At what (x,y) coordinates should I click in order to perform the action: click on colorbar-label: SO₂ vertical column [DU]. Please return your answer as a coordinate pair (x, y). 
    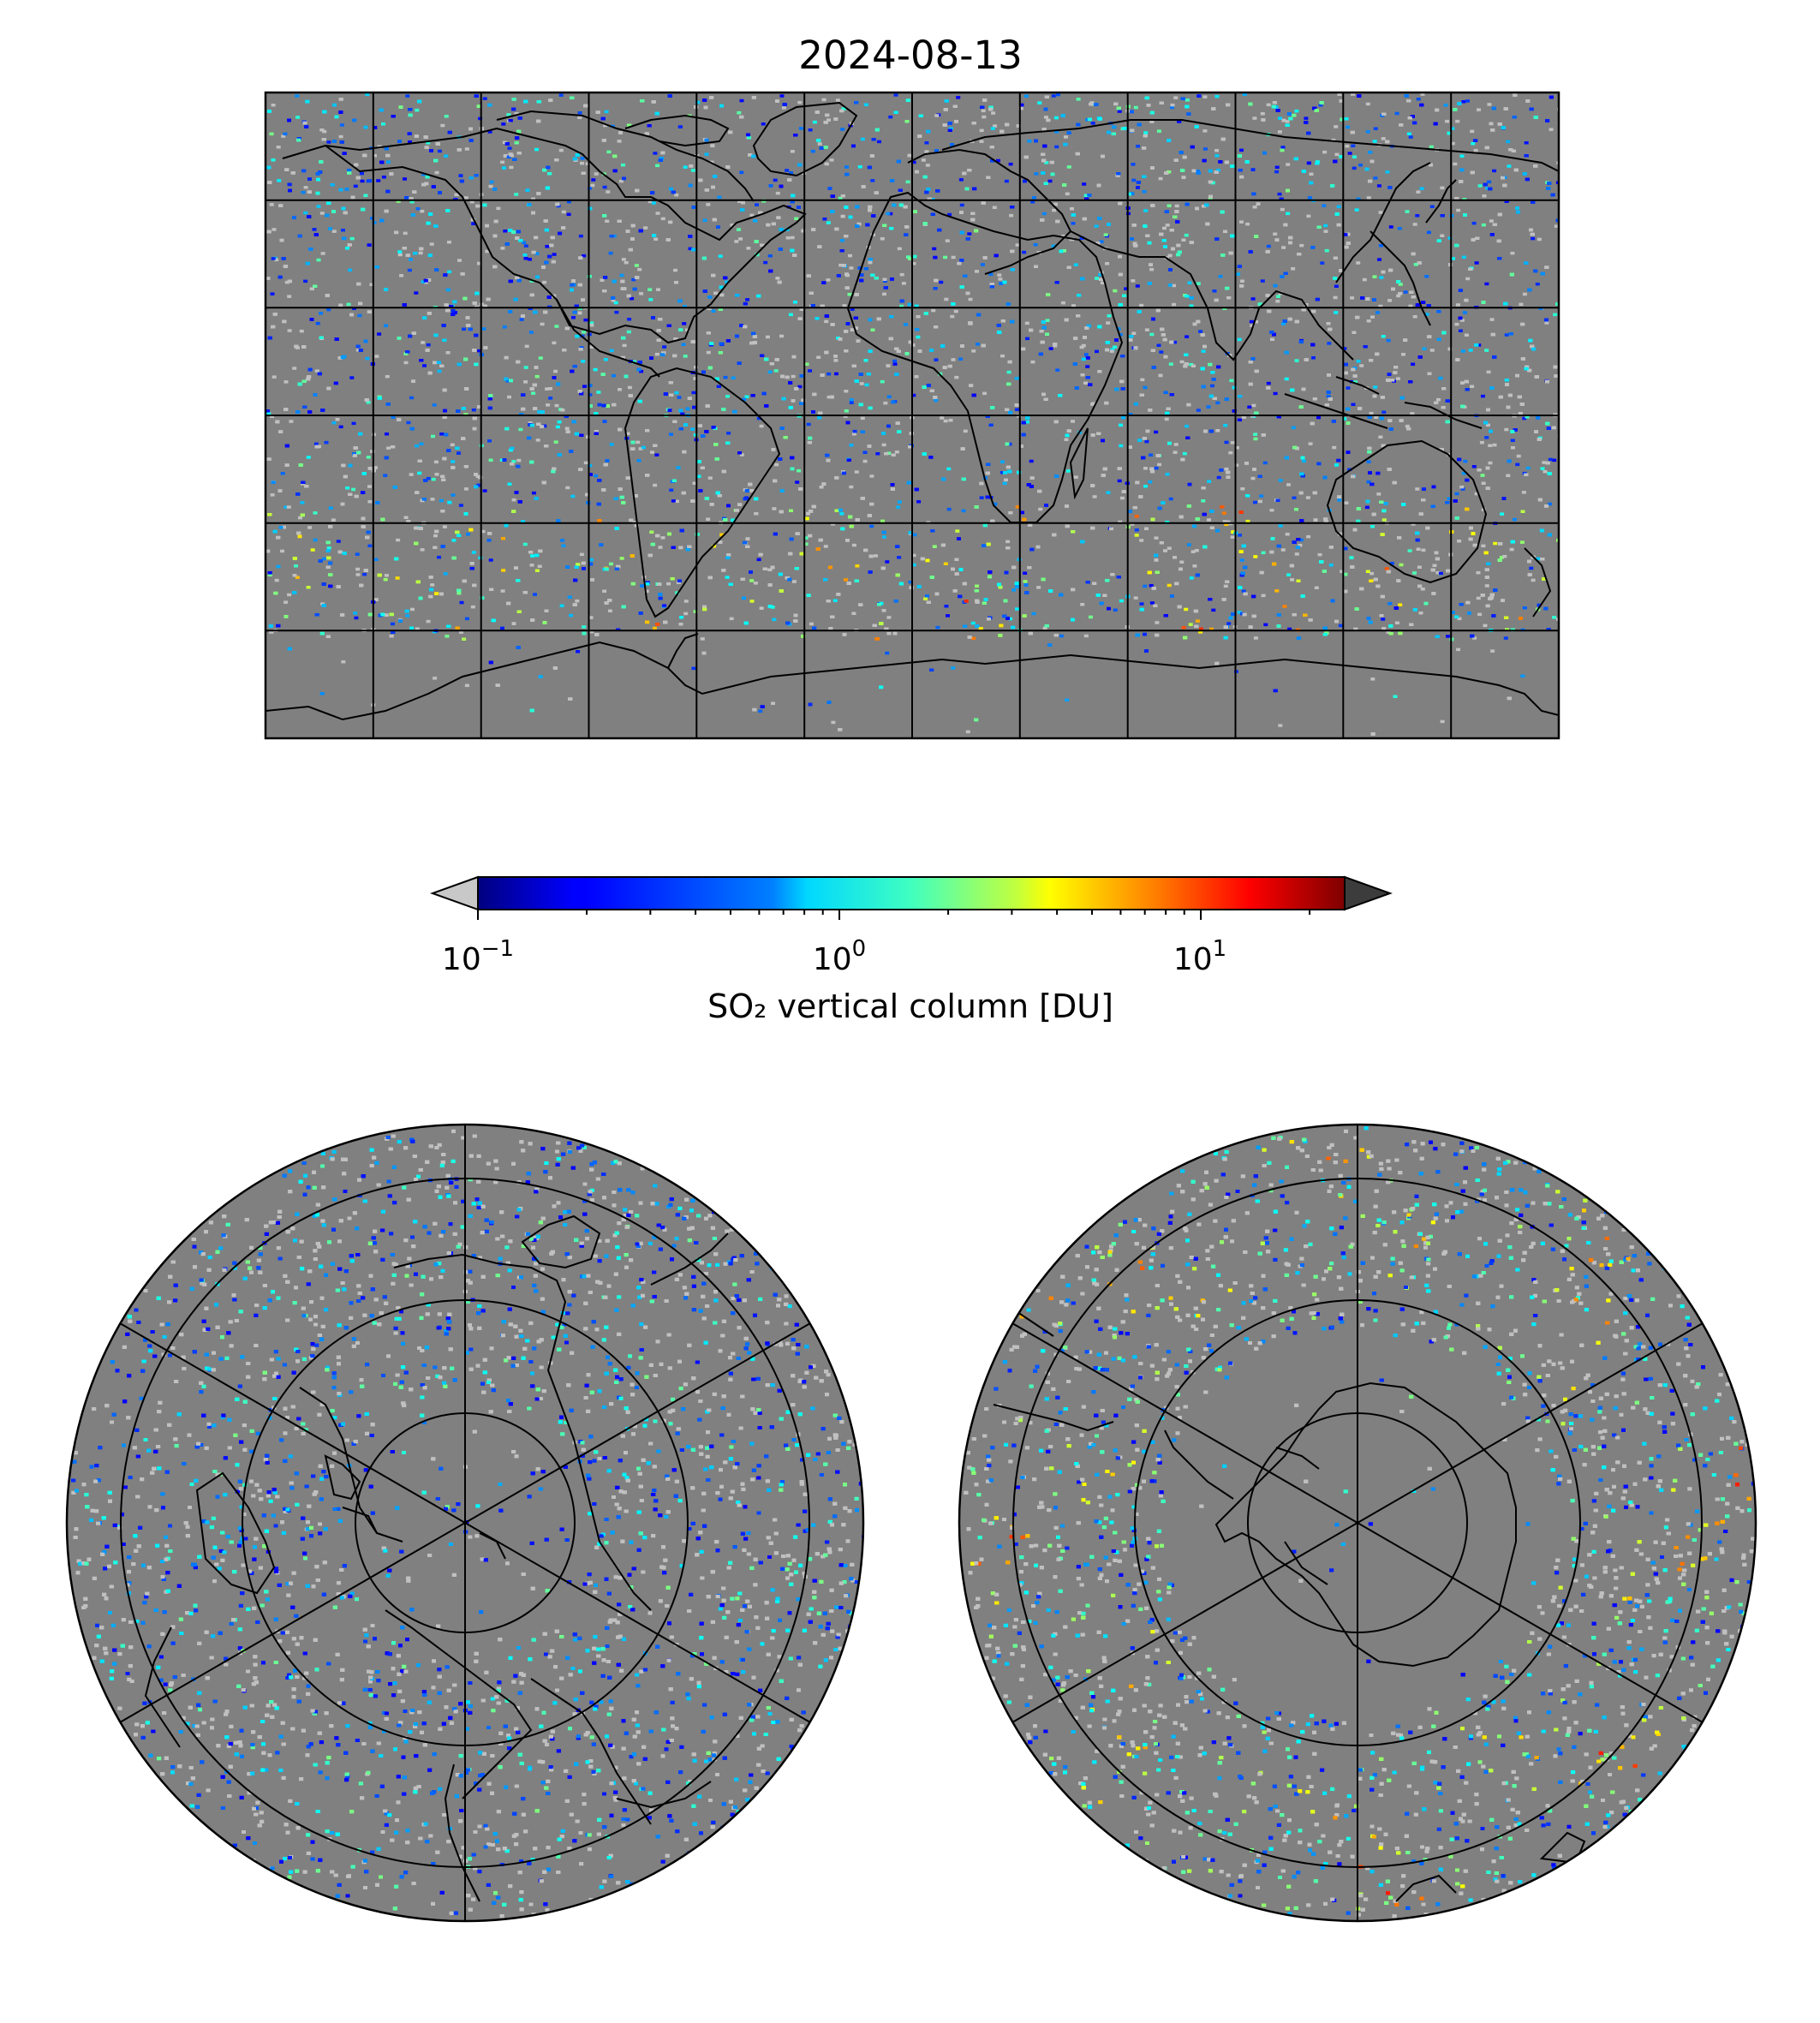
    Looking at the image, I should click on (910, 1006).